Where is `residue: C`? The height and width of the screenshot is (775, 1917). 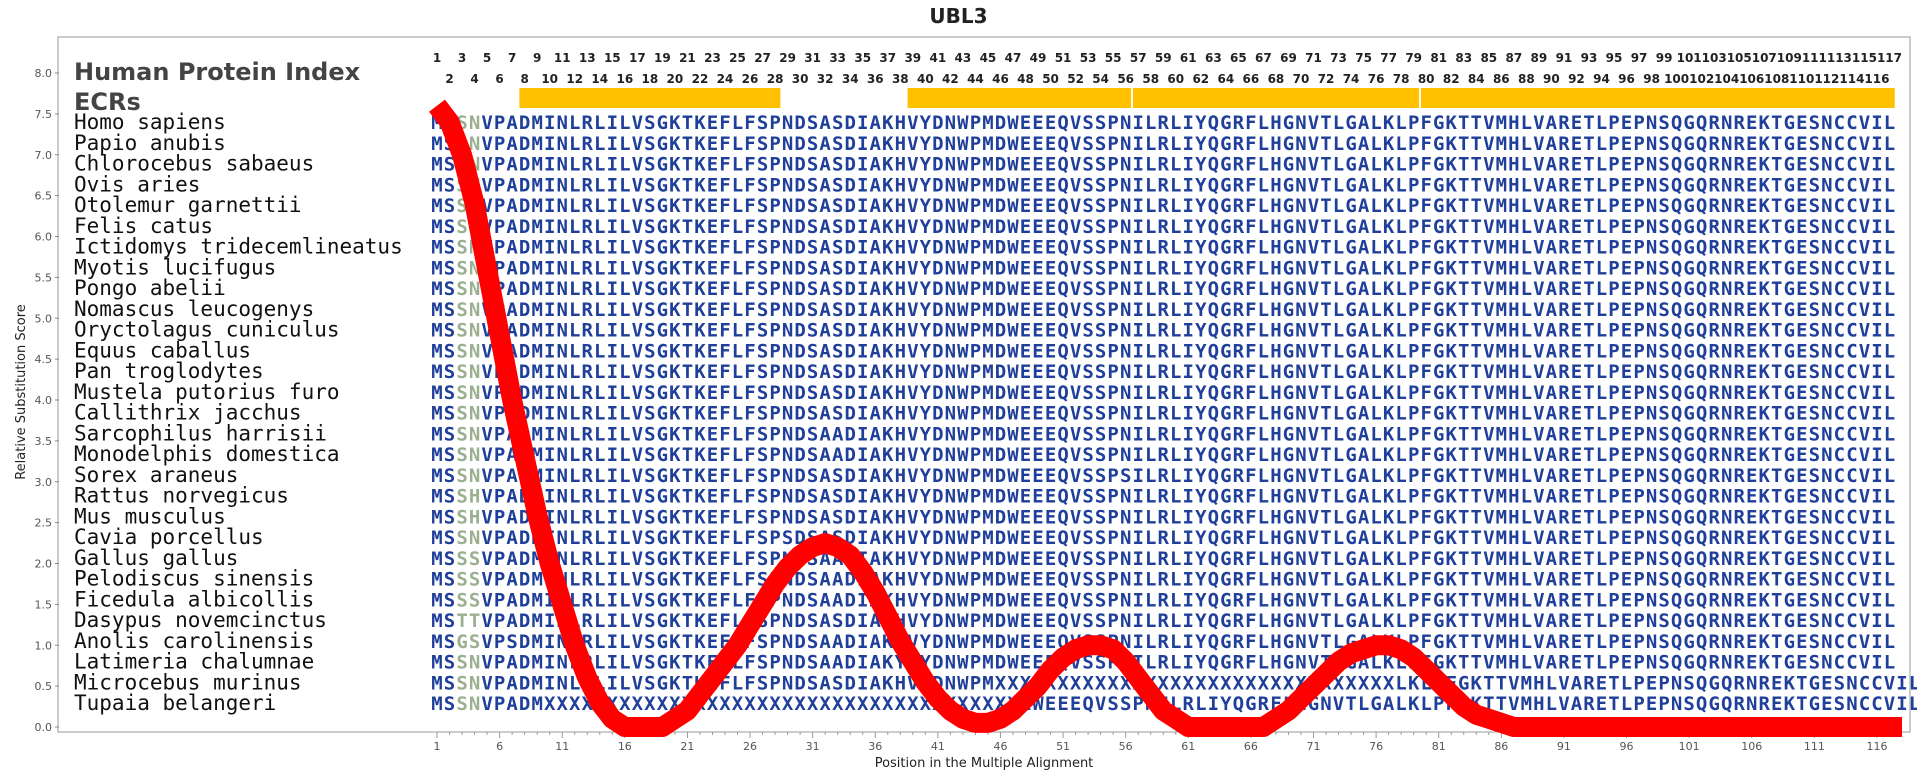
residue: C is located at coordinates (1839, 600).